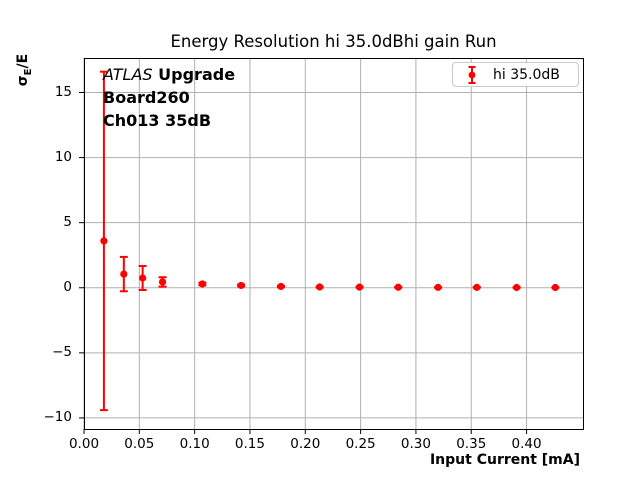 The height and width of the screenshot is (480, 640). What do you see at coordinates (415, 444) in the screenshot?
I see `x-tick-label: 0.30` at bounding box center [415, 444].